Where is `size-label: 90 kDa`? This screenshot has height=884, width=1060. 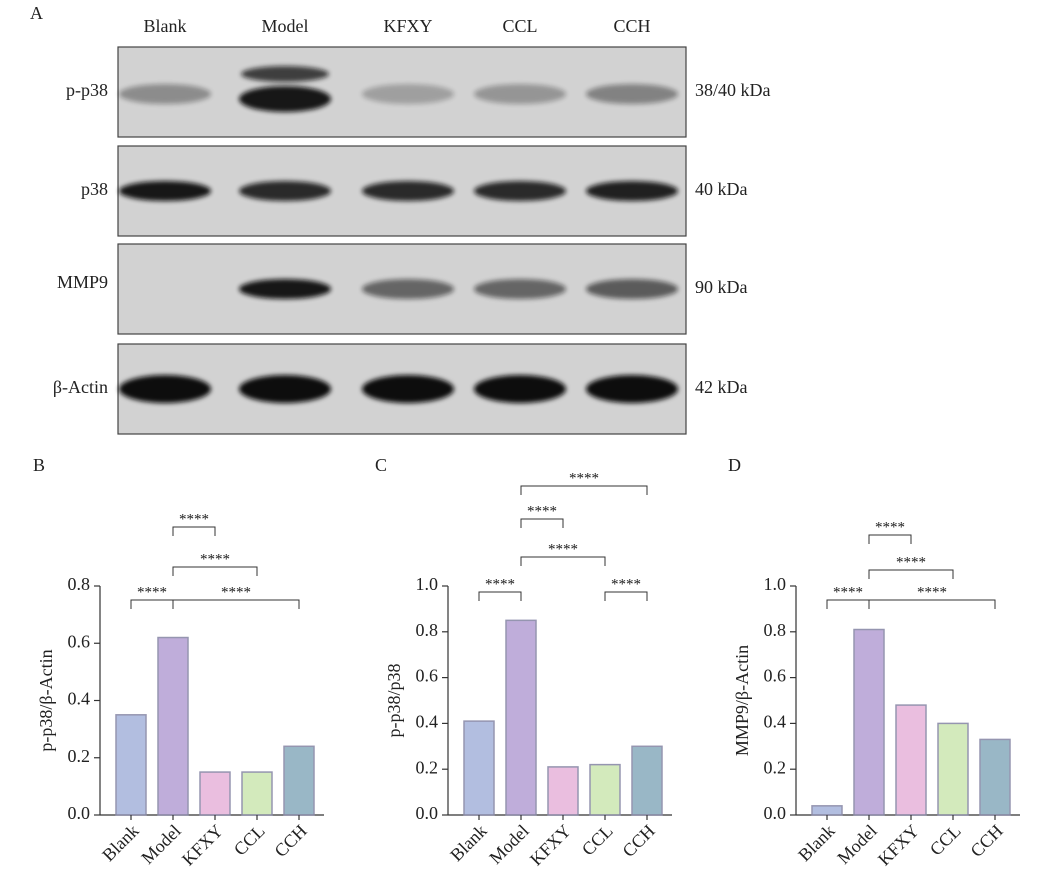
size-label: 90 kDa is located at coordinates (721, 287).